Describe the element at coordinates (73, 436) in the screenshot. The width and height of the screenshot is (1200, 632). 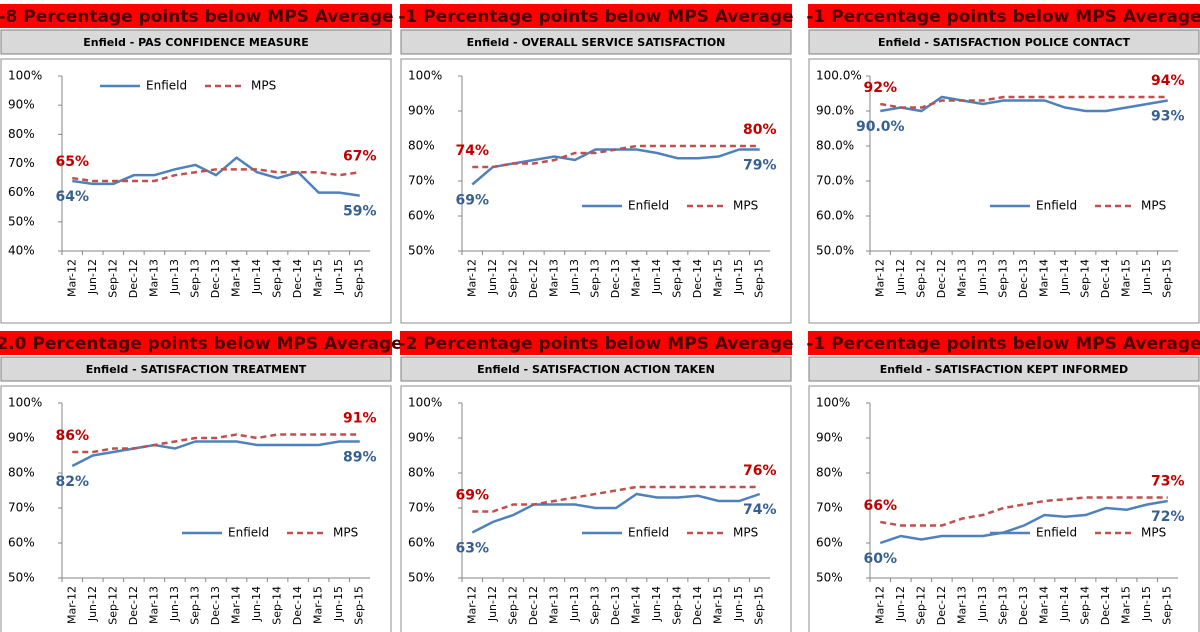
I see `data-label: 86%` at that location.